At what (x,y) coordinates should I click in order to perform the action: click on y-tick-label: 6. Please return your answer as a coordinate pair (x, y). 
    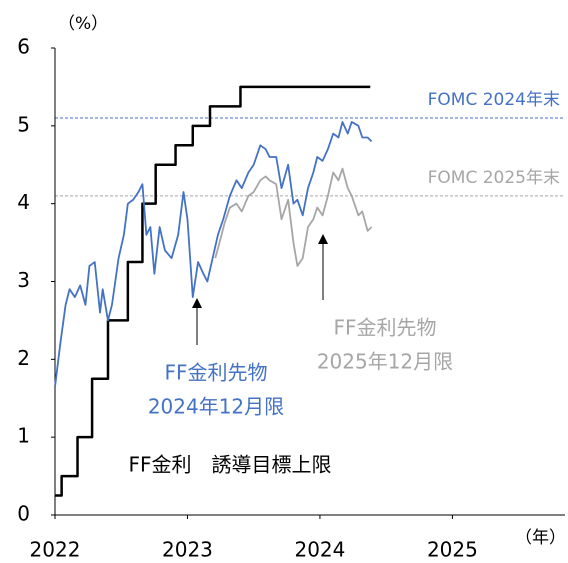
    Looking at the image, I should click on (23, 47).